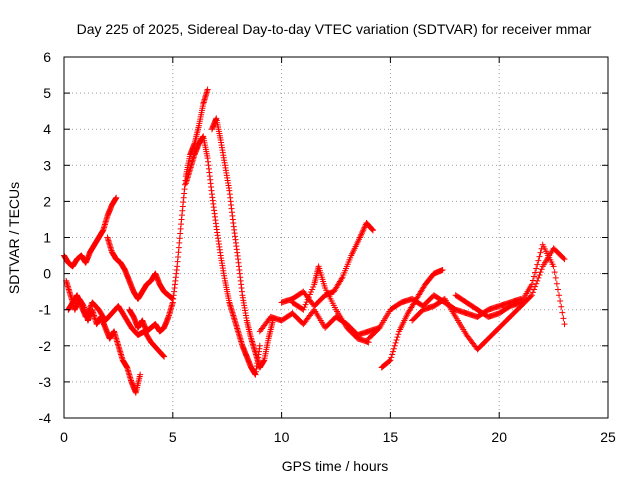 The height and width of the screenshot is (480, 640). What do you see at coordinates (282, 437) in the screenshot?
I see `x-tick-label: 10` at bounding box center [282, 437].